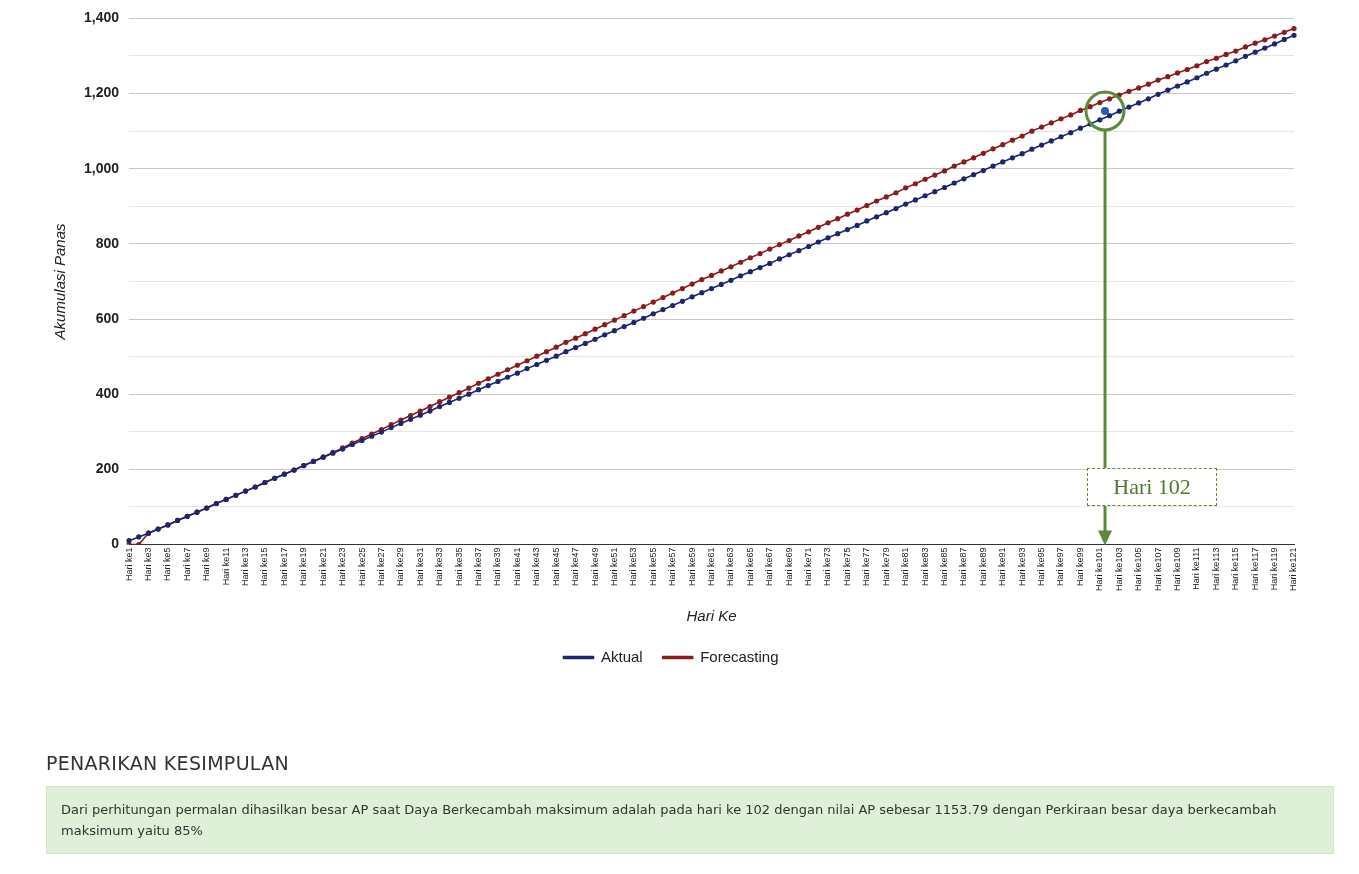  What do you see at coordinates (167, 564) in the screenshot?
I see `x-tick-label: Hari ke5` at bounding box center [167, 564].